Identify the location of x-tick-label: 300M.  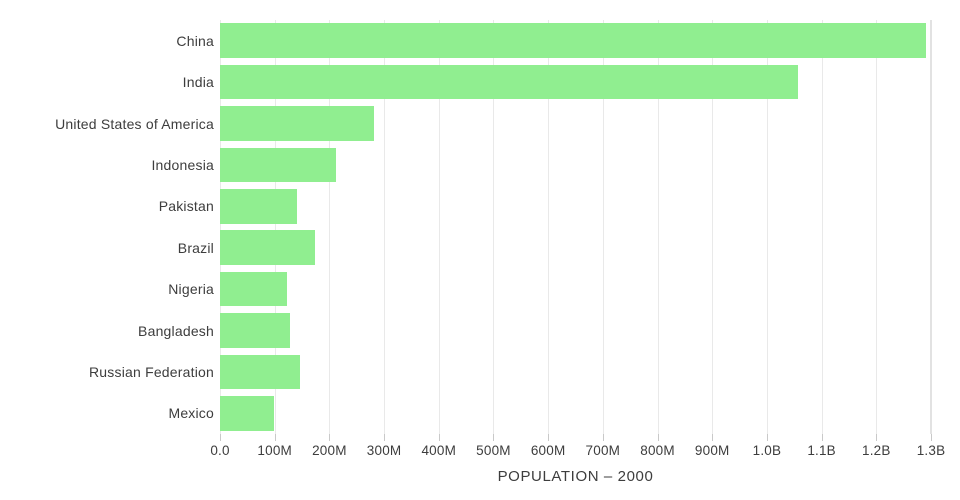
(384, 450).